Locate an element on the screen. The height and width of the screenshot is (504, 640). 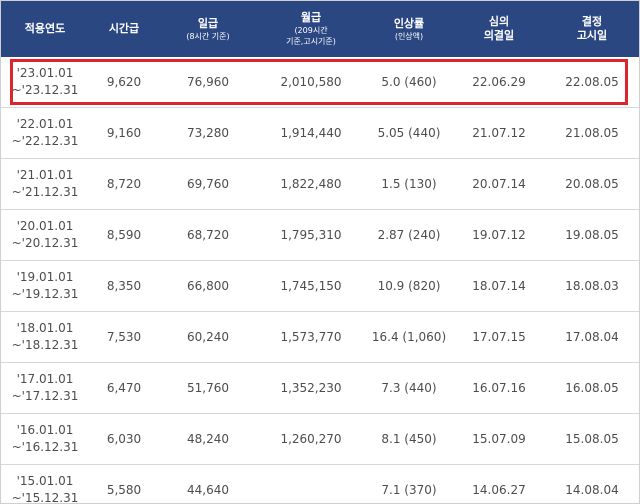
cell-notice-date: 17.08.04 is located at coordinates (592, 337).